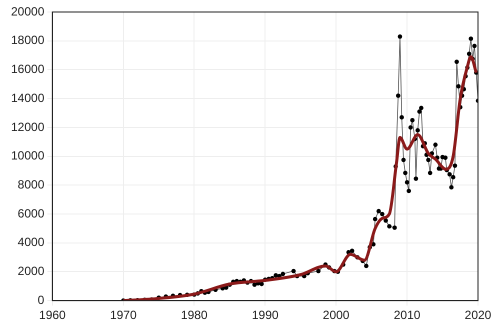 The image size is (500, 334). What do you see at coordinates (265, 315) in the screenshot?
I see `x-tick-label: 1990` at bounding box center [265, 315].